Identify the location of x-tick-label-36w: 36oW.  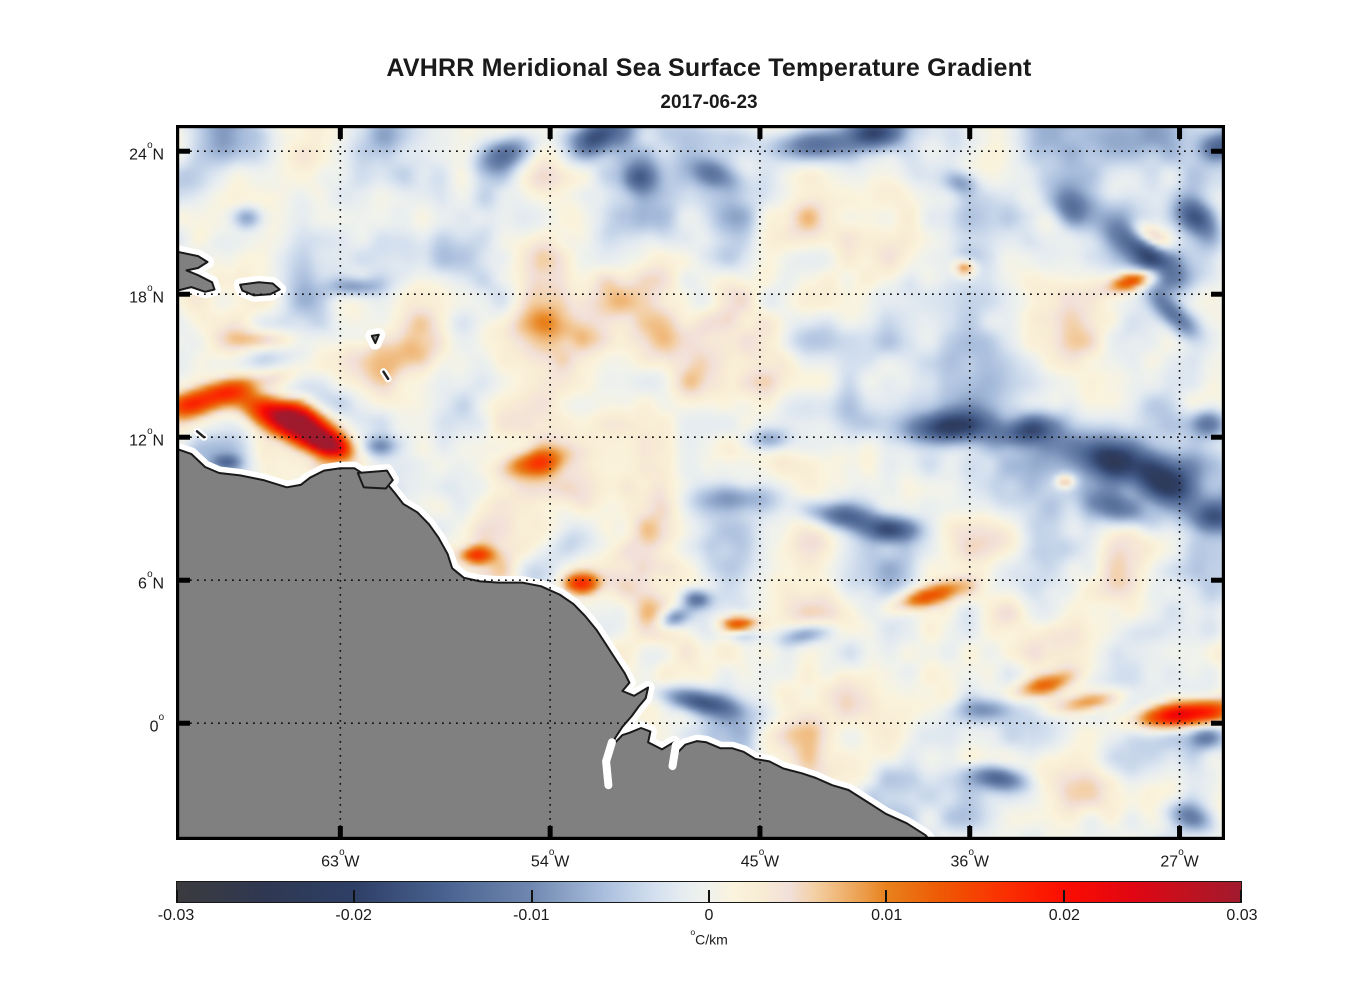
(969, 859).